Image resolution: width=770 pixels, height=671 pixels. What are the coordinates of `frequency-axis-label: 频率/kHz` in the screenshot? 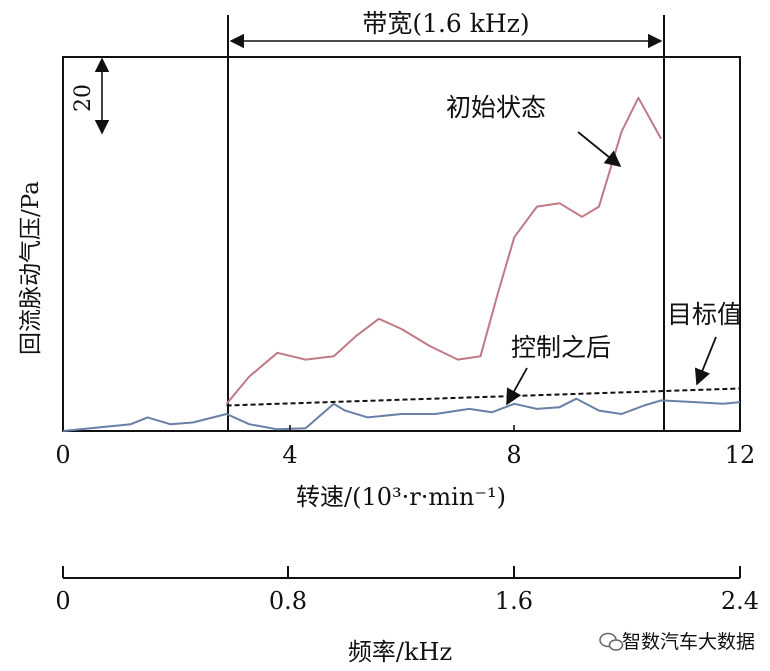 It's located at (400, 652).